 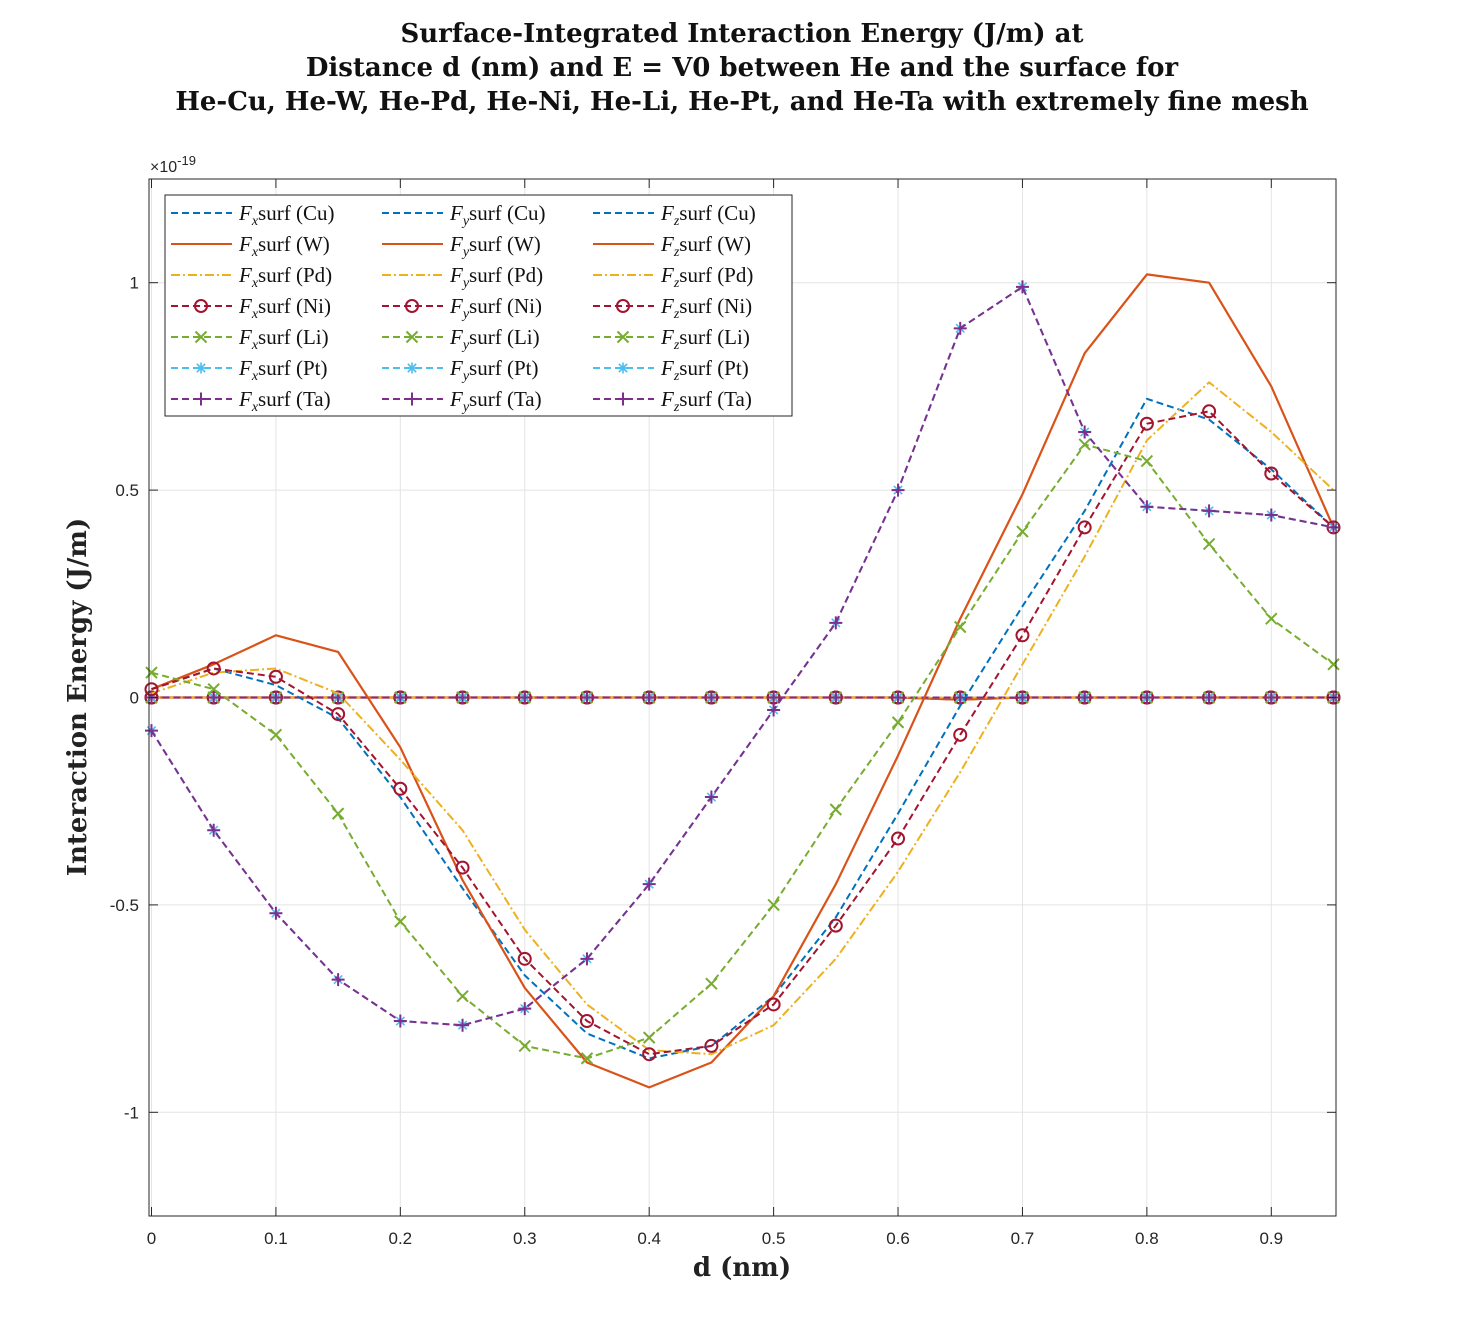 I want to click on x-tick-label: 0.4, so click(x=649, y=1238).